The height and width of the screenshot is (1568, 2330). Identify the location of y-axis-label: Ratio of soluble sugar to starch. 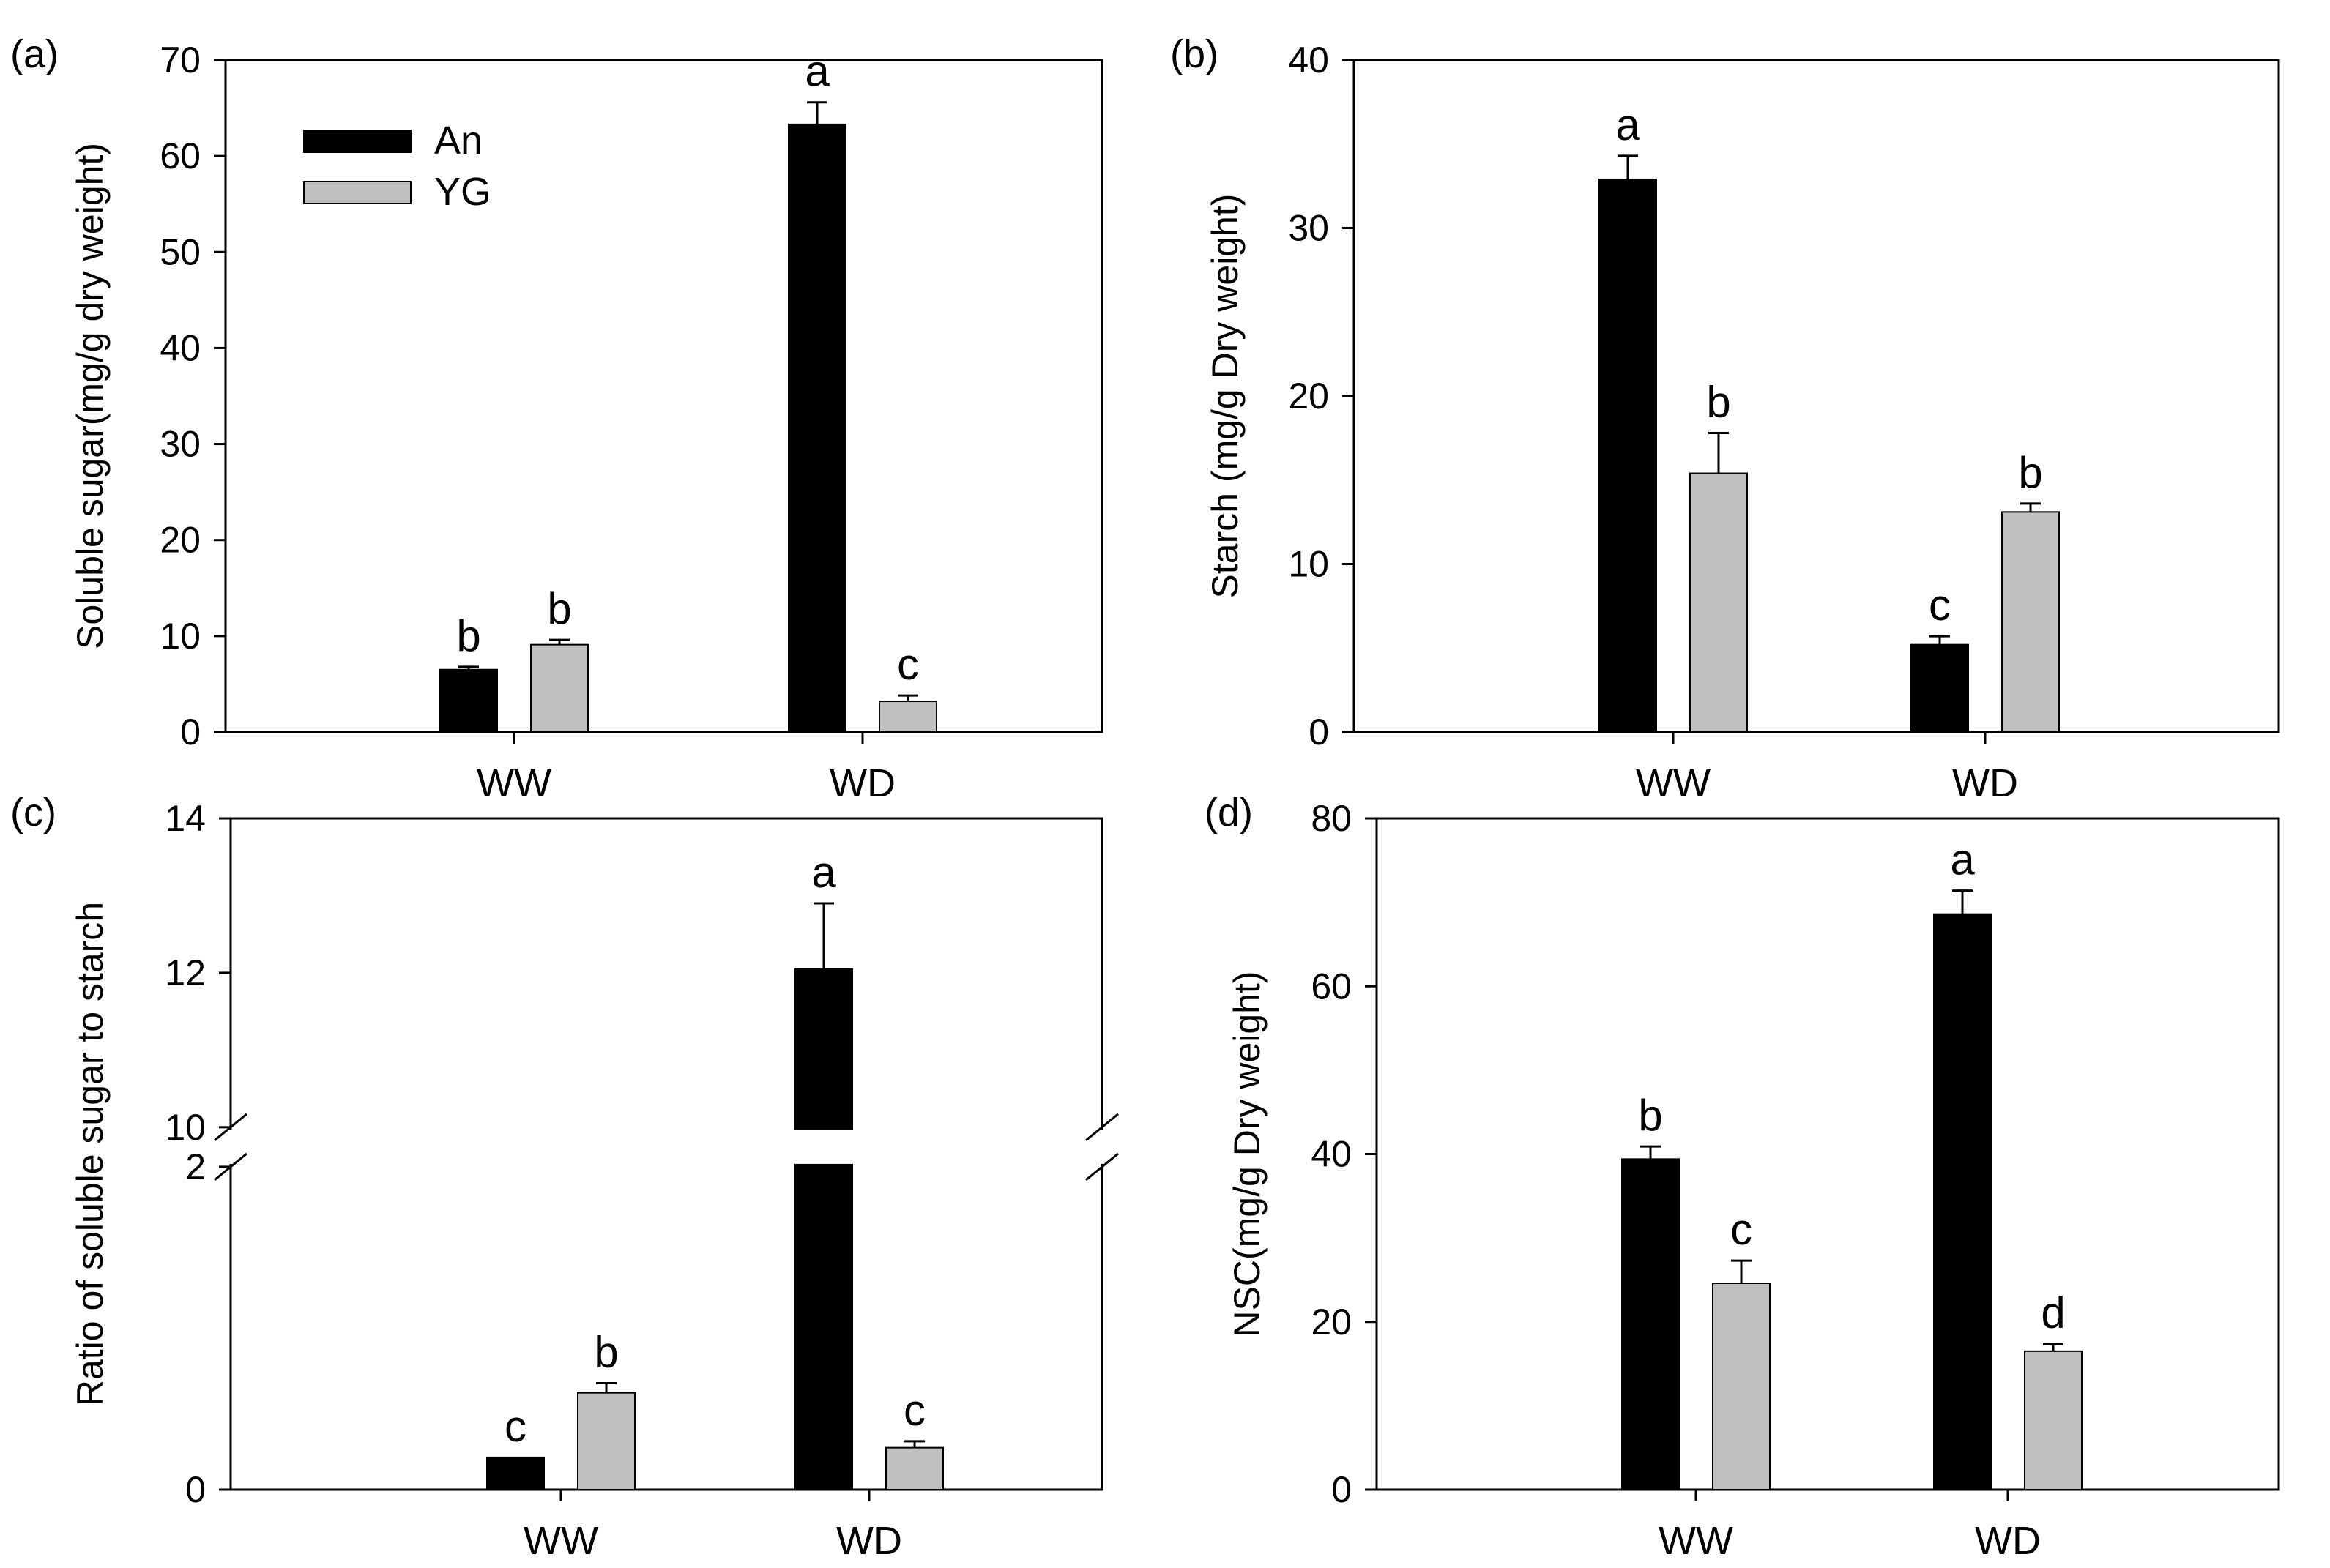
(90, 1154).